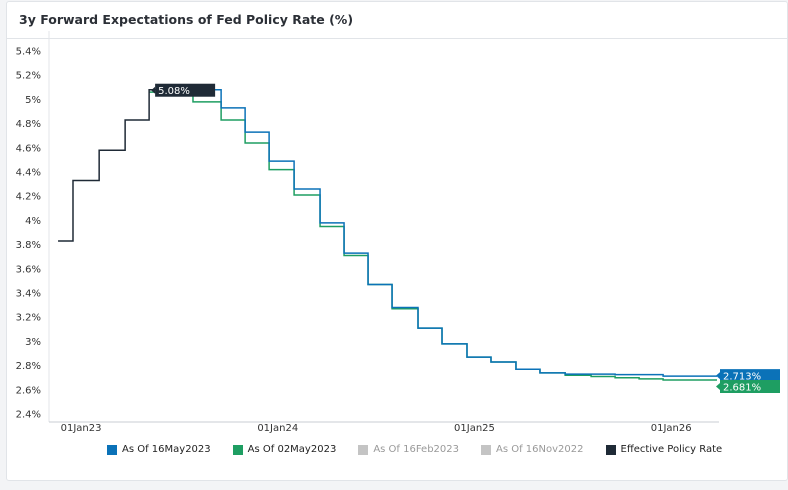  I want to click on end-label-02may2023-pointer, so click(718, 386).